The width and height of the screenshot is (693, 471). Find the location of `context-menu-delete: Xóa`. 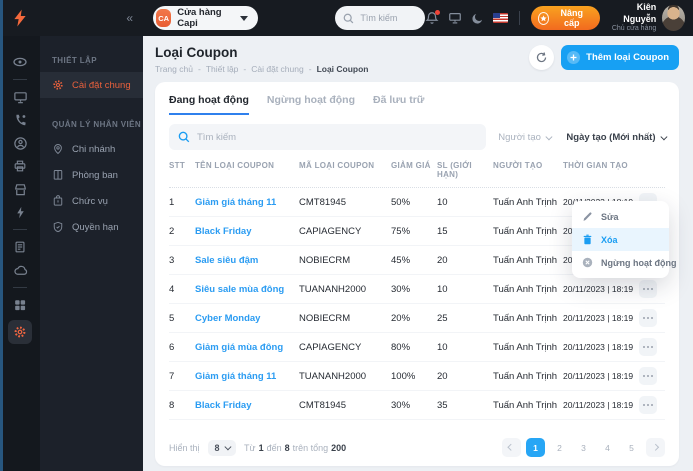

context-menu-delete: Xóa is located at coordinates (620, 239).